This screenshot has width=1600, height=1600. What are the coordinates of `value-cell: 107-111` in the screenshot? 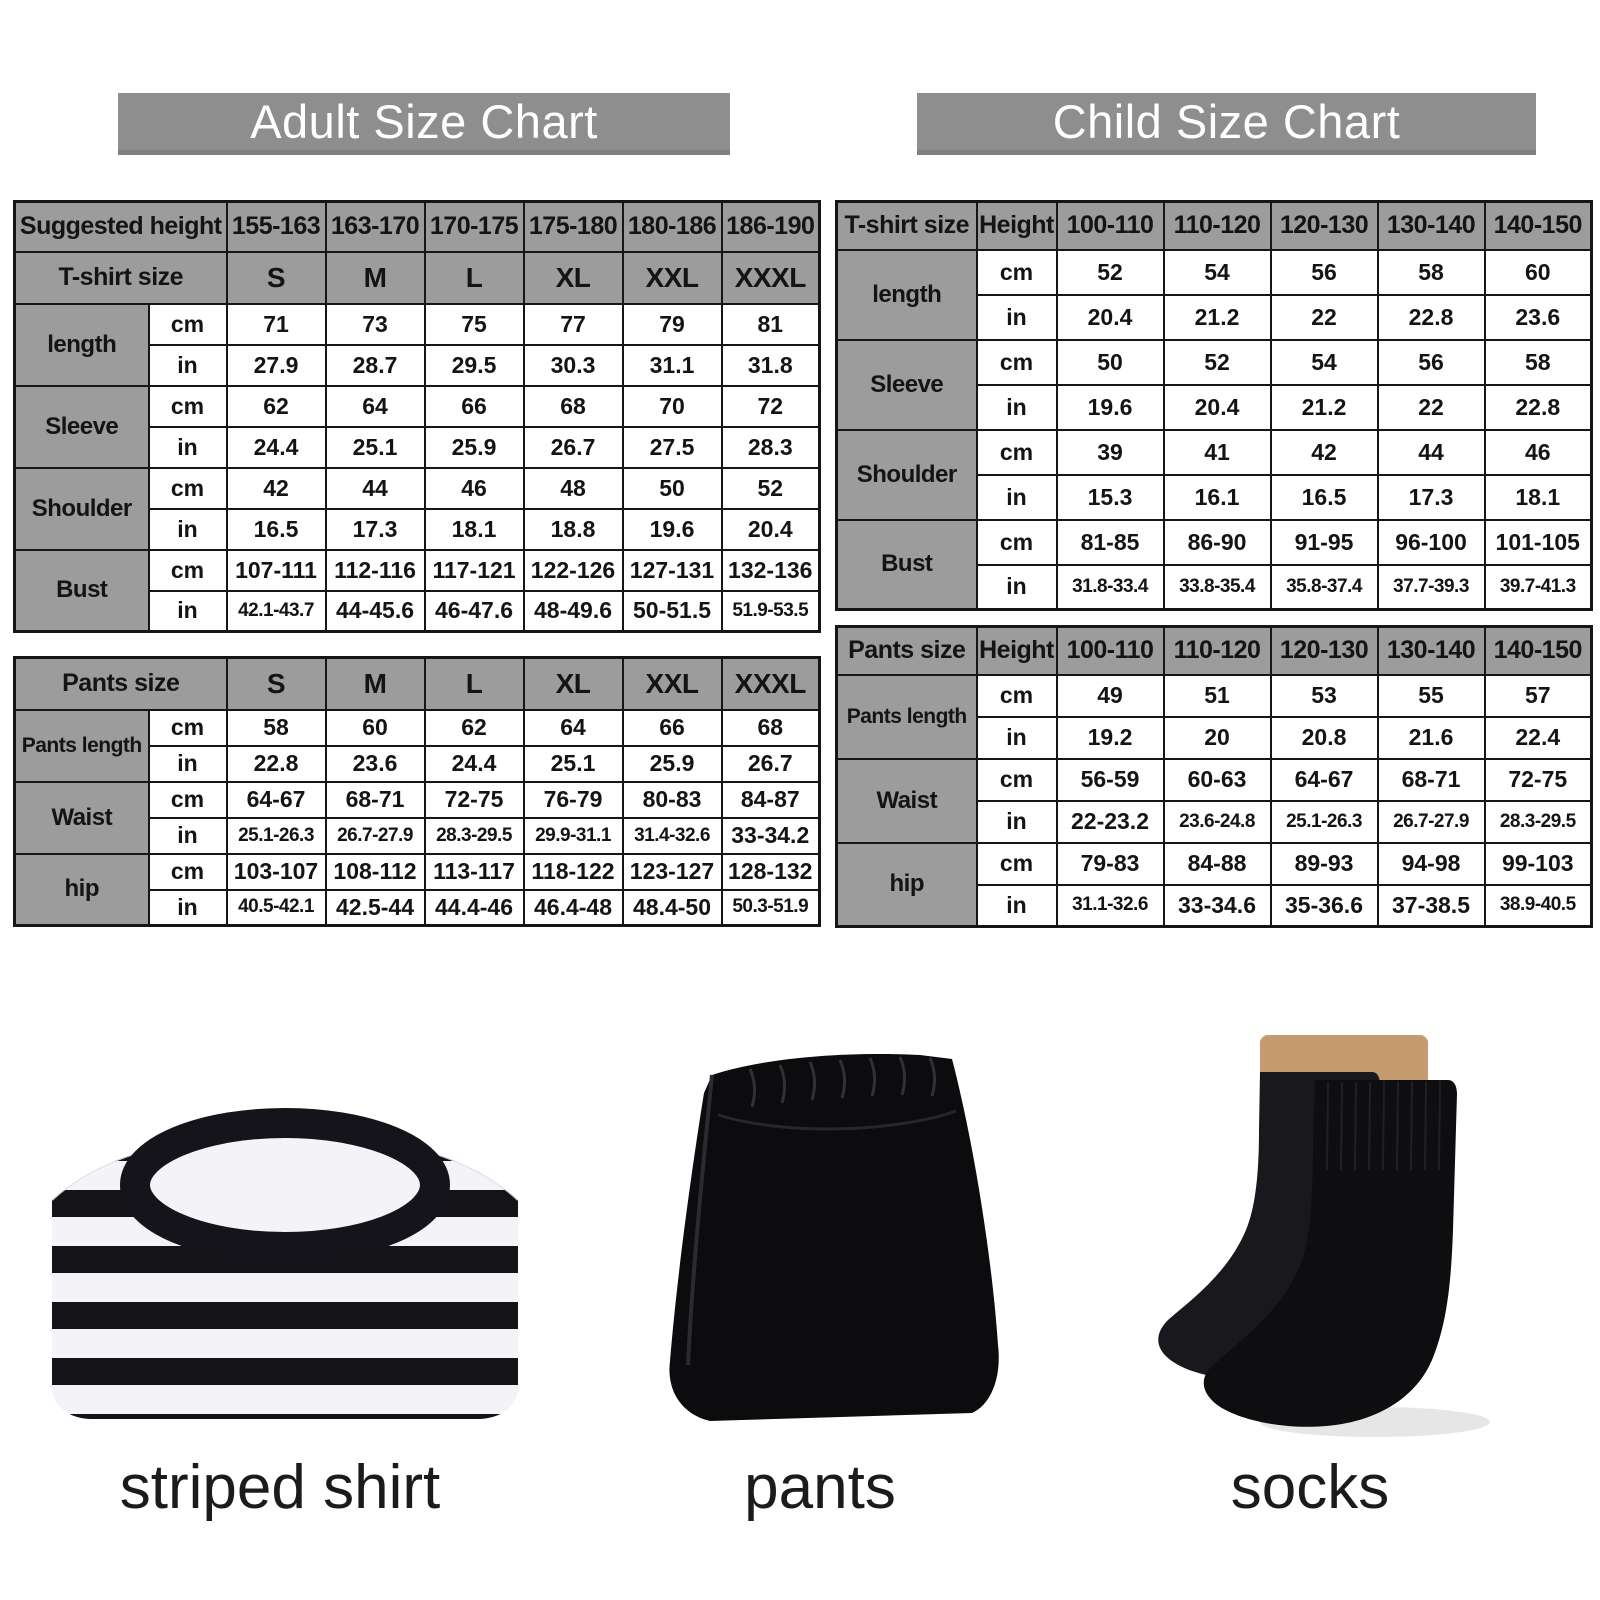 It's located at (276, 570).